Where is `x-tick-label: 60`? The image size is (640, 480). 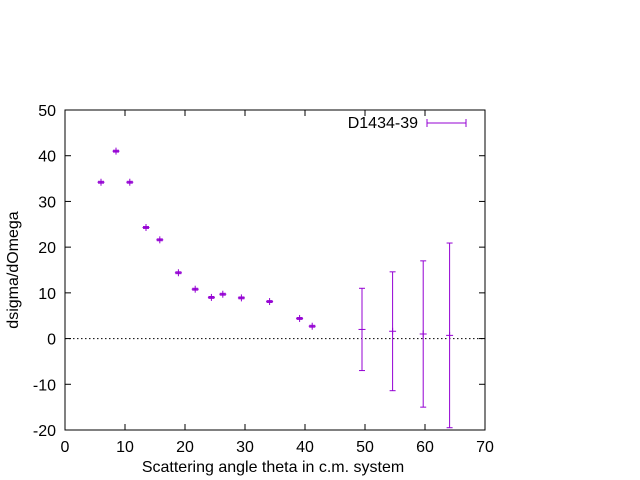
x-tick-label: 60 is located at coordinates (425, 447).